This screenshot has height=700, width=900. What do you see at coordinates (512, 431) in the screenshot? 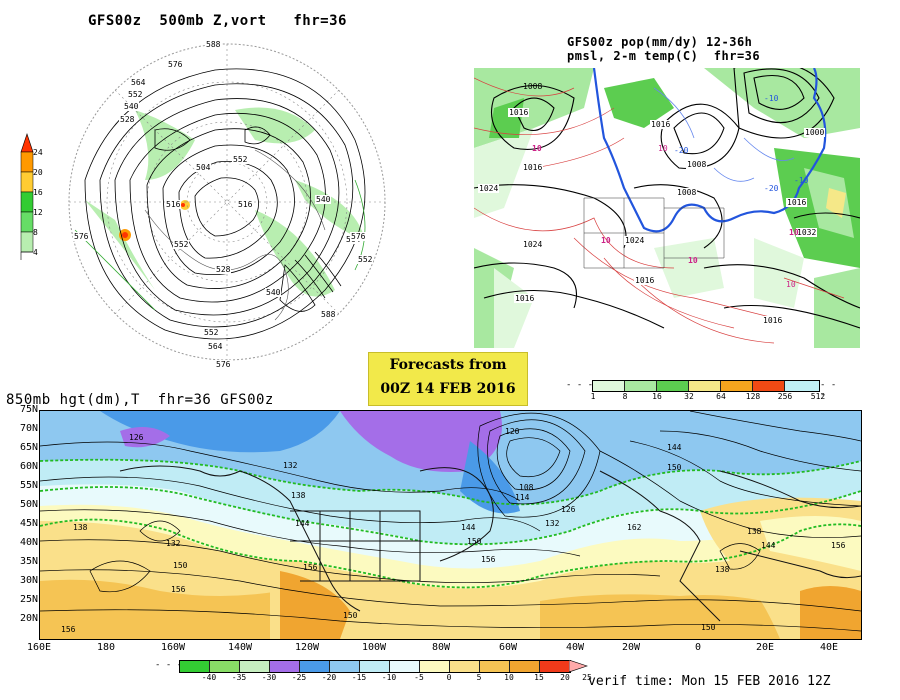
I see `h850-height-label: 120` at bounding box center [512, 431].